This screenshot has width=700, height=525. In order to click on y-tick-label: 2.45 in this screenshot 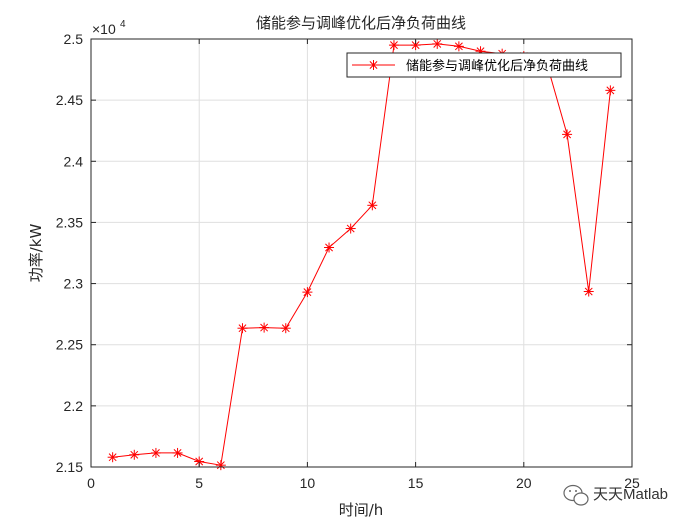, I will do `click(69, 100)`.